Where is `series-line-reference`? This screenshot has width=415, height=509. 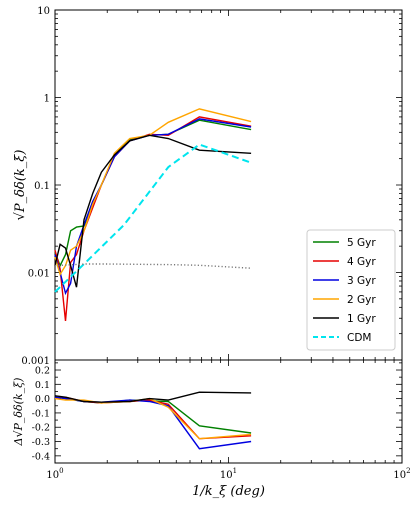
series-line-reference is located at coordinates (153, 266).